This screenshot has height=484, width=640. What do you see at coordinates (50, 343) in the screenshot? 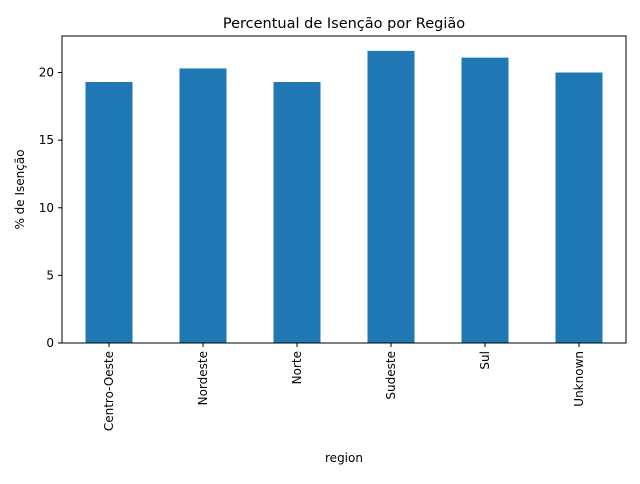
I see `y-tick-label: 0` at bounding box center [50, 343].